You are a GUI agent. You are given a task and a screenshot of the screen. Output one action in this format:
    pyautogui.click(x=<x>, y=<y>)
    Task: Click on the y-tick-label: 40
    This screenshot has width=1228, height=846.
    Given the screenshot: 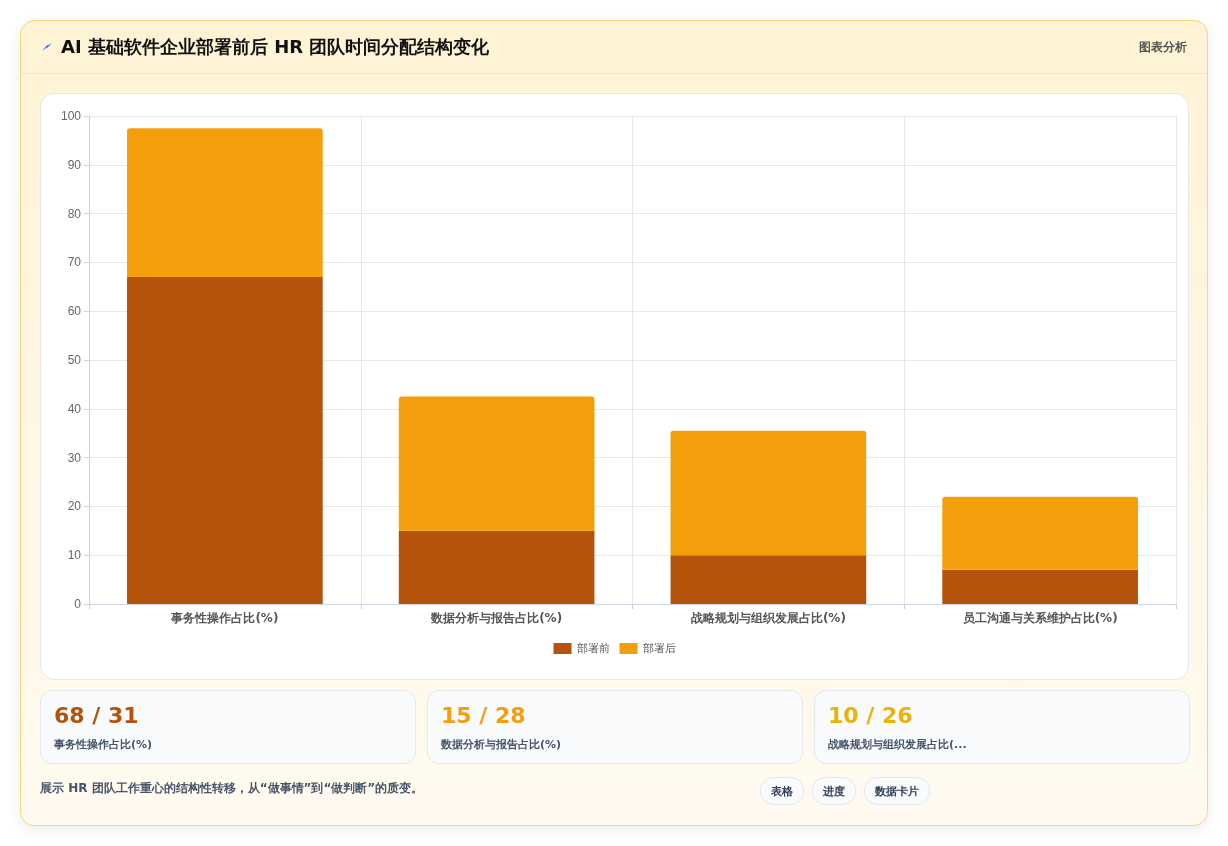 What is the action you would take?
    pyautogui.click(x=74, y=408)
    